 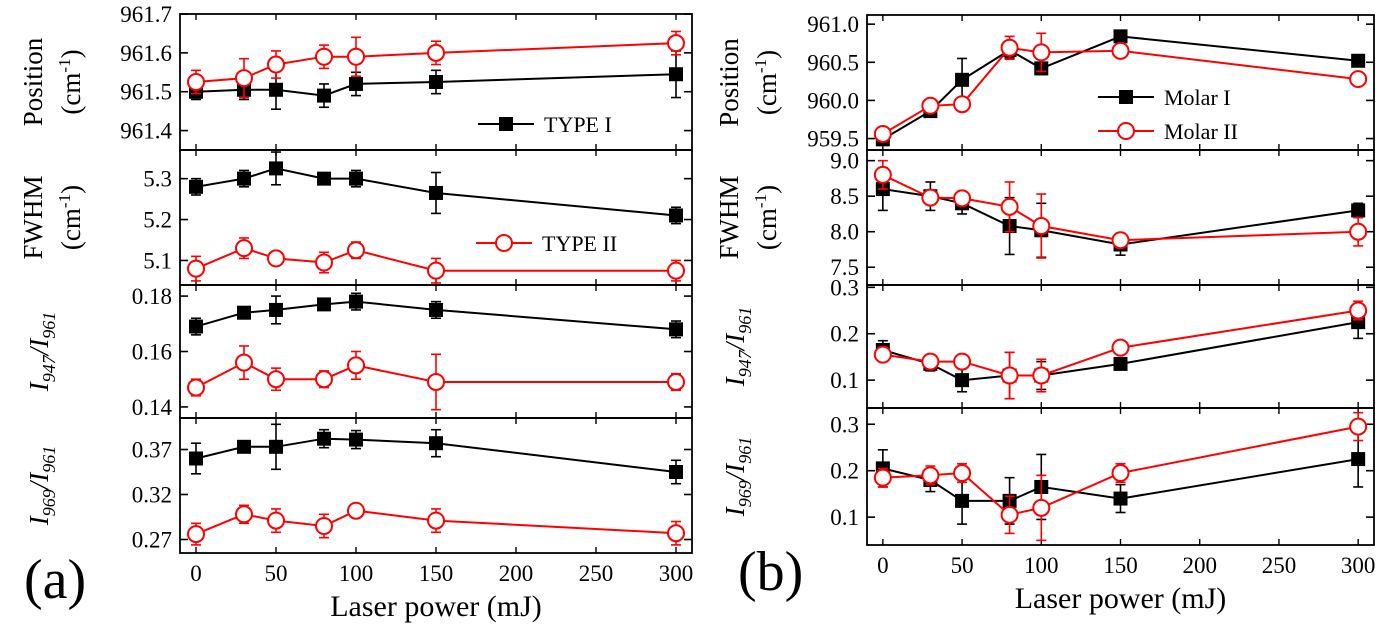 I want to click on x-tick-label: 0, so click(x=196, y=573).